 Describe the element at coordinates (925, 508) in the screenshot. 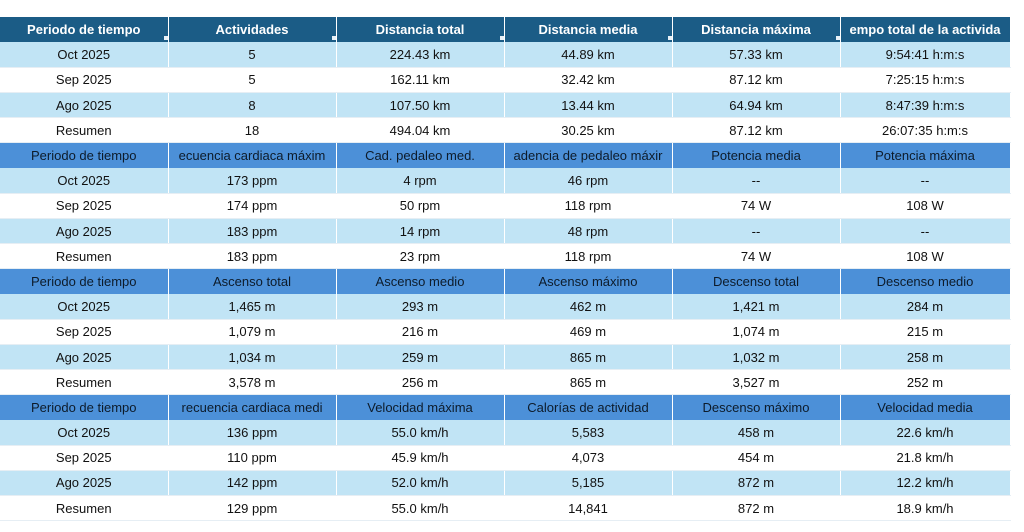

I see `value-cell: 18.9 km/h` at that location.